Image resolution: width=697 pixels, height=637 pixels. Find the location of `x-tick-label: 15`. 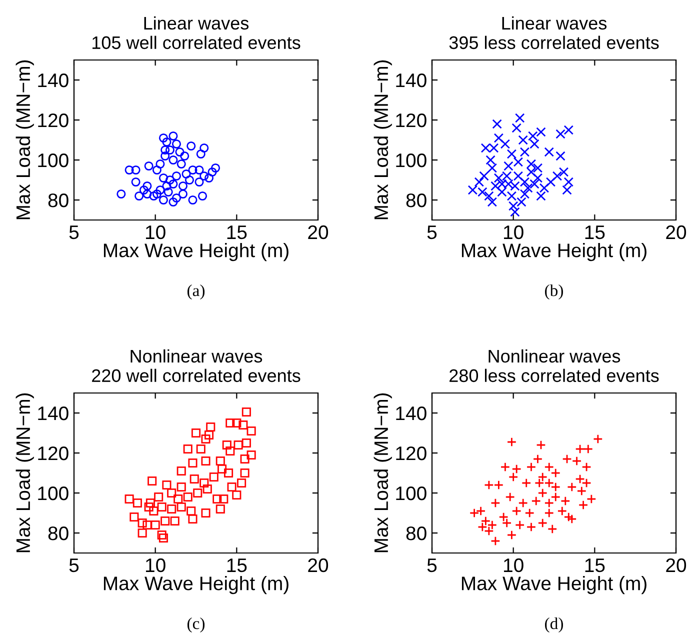

x-tick-label: 15 is located at coordinates (595, 565).